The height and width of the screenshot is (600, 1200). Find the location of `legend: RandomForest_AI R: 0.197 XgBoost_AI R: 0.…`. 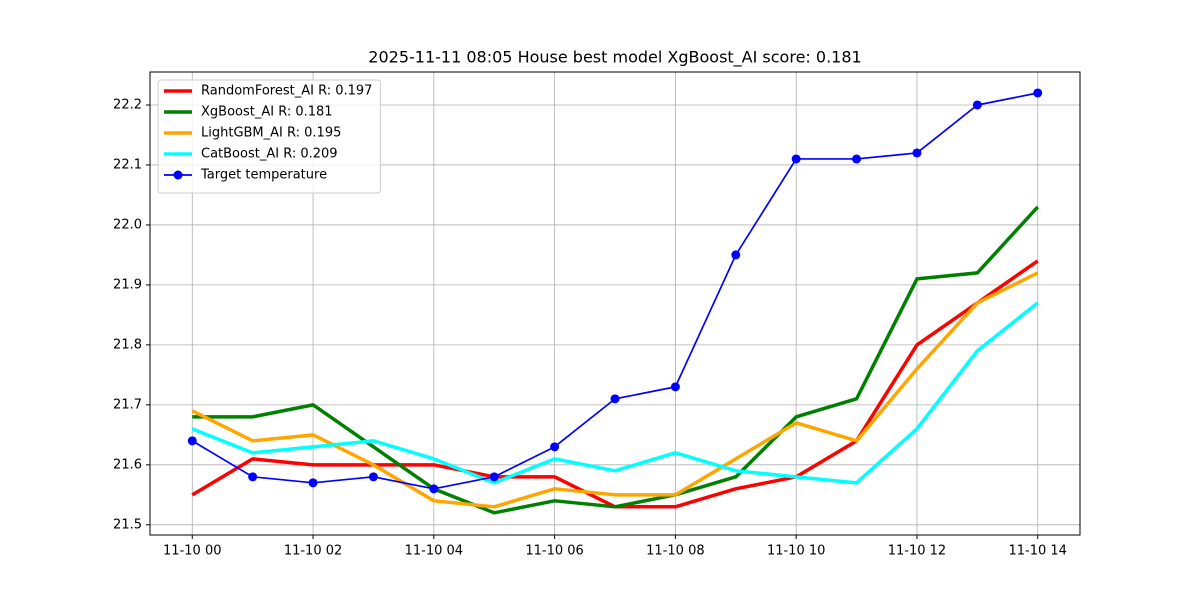

legend: RandomForest_AI R: 0.197 XgBoost_AI R: 0.… is located at coordinates (269, 136).